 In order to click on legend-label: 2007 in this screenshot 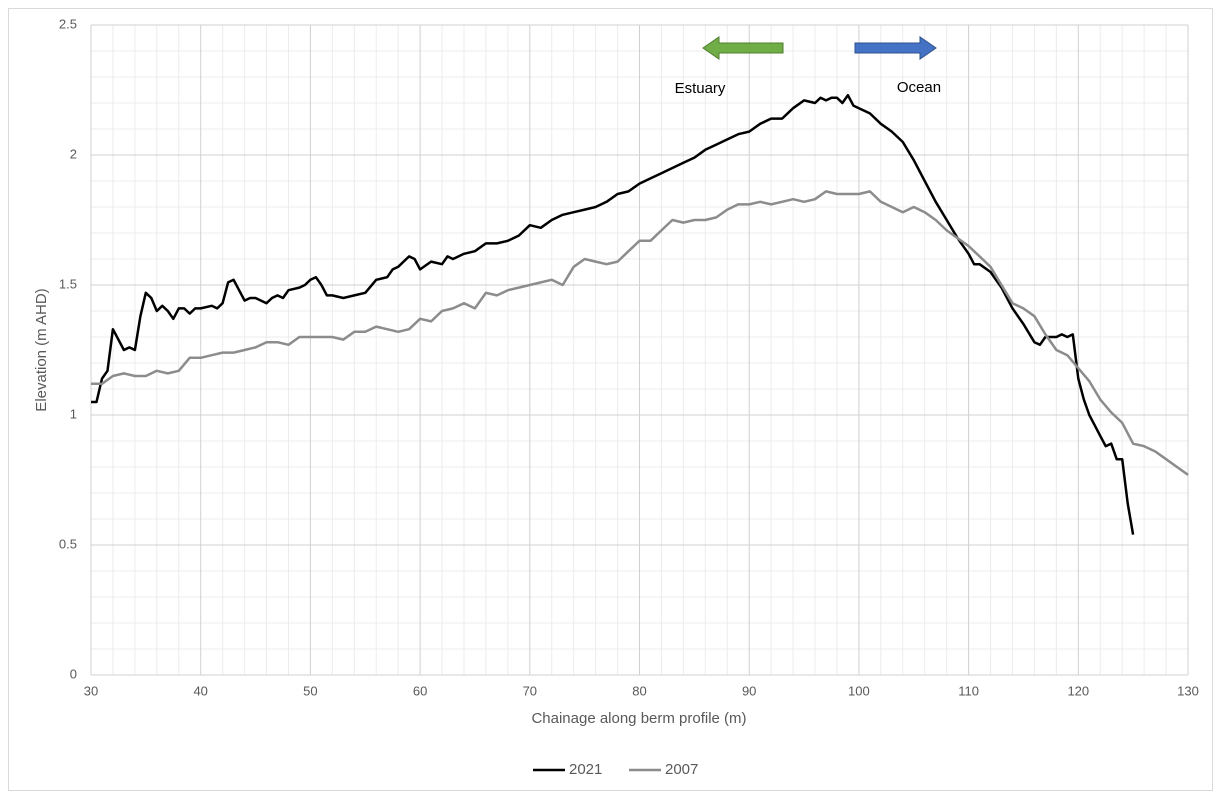, I will do `click(681, 769)`.